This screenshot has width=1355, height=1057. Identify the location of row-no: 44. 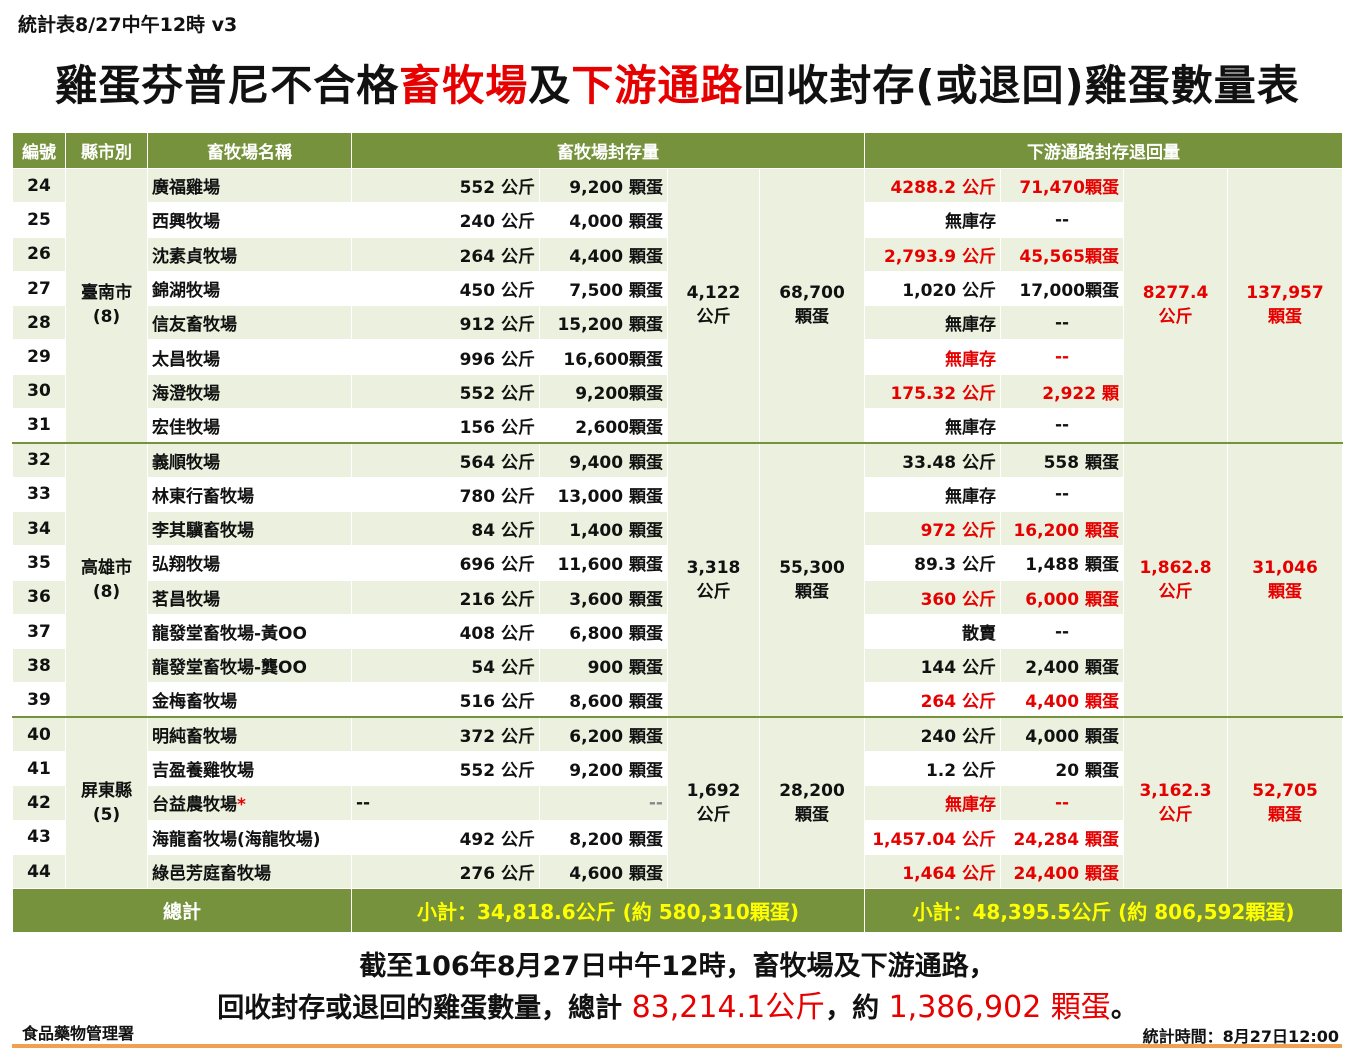
(39, 871).